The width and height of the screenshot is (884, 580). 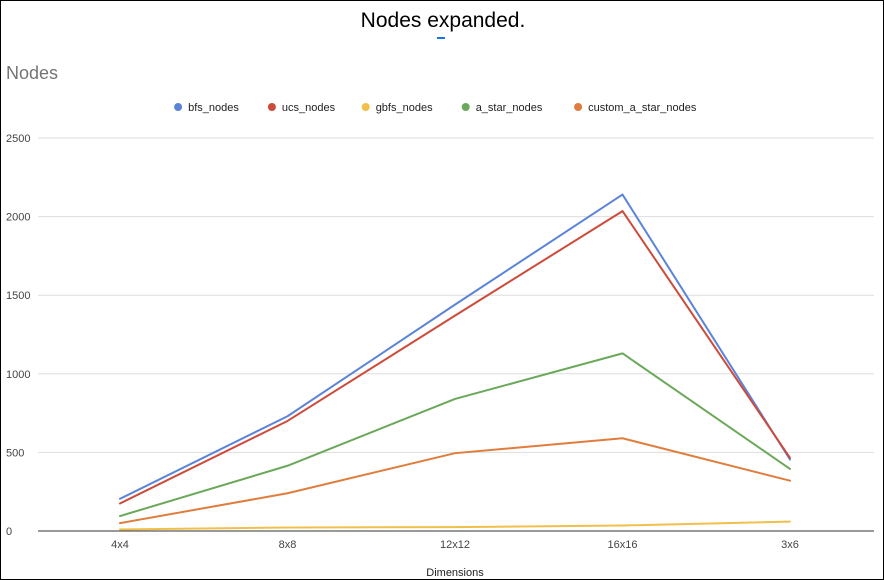 I want to click on text-cursor-mark, so click(x=441, y=38).